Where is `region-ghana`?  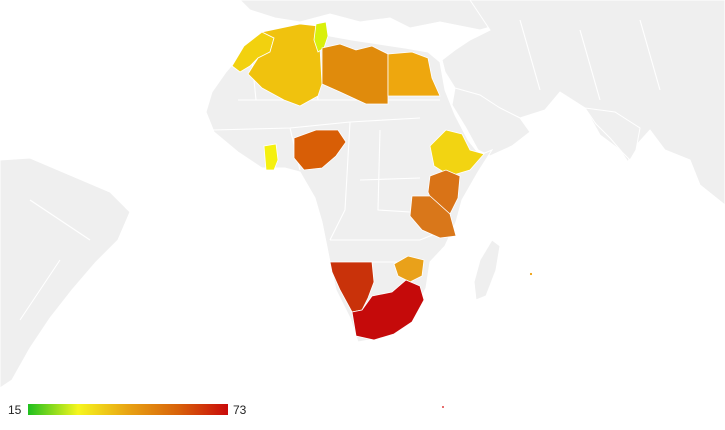 region-ghana is located at coordinates (271, 157).